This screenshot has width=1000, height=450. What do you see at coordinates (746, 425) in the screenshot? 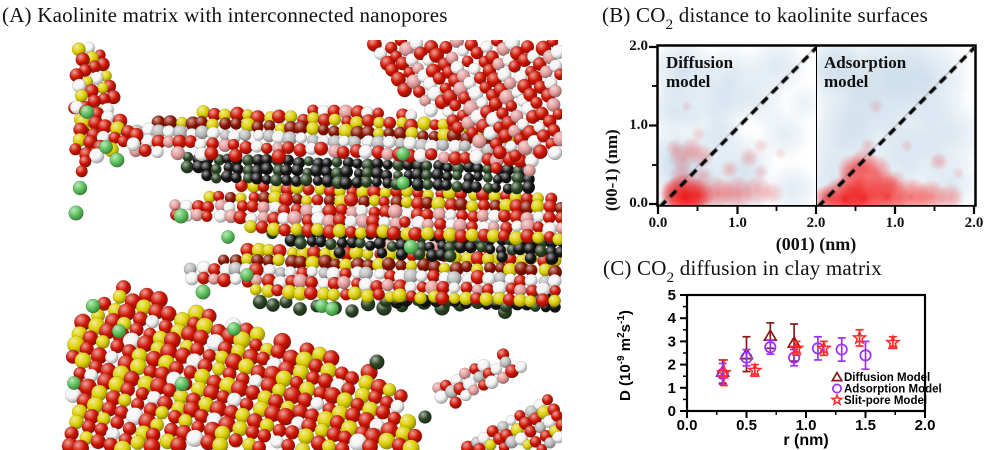
I see `svg-text: 0.5` at bounding box center [746, 425].